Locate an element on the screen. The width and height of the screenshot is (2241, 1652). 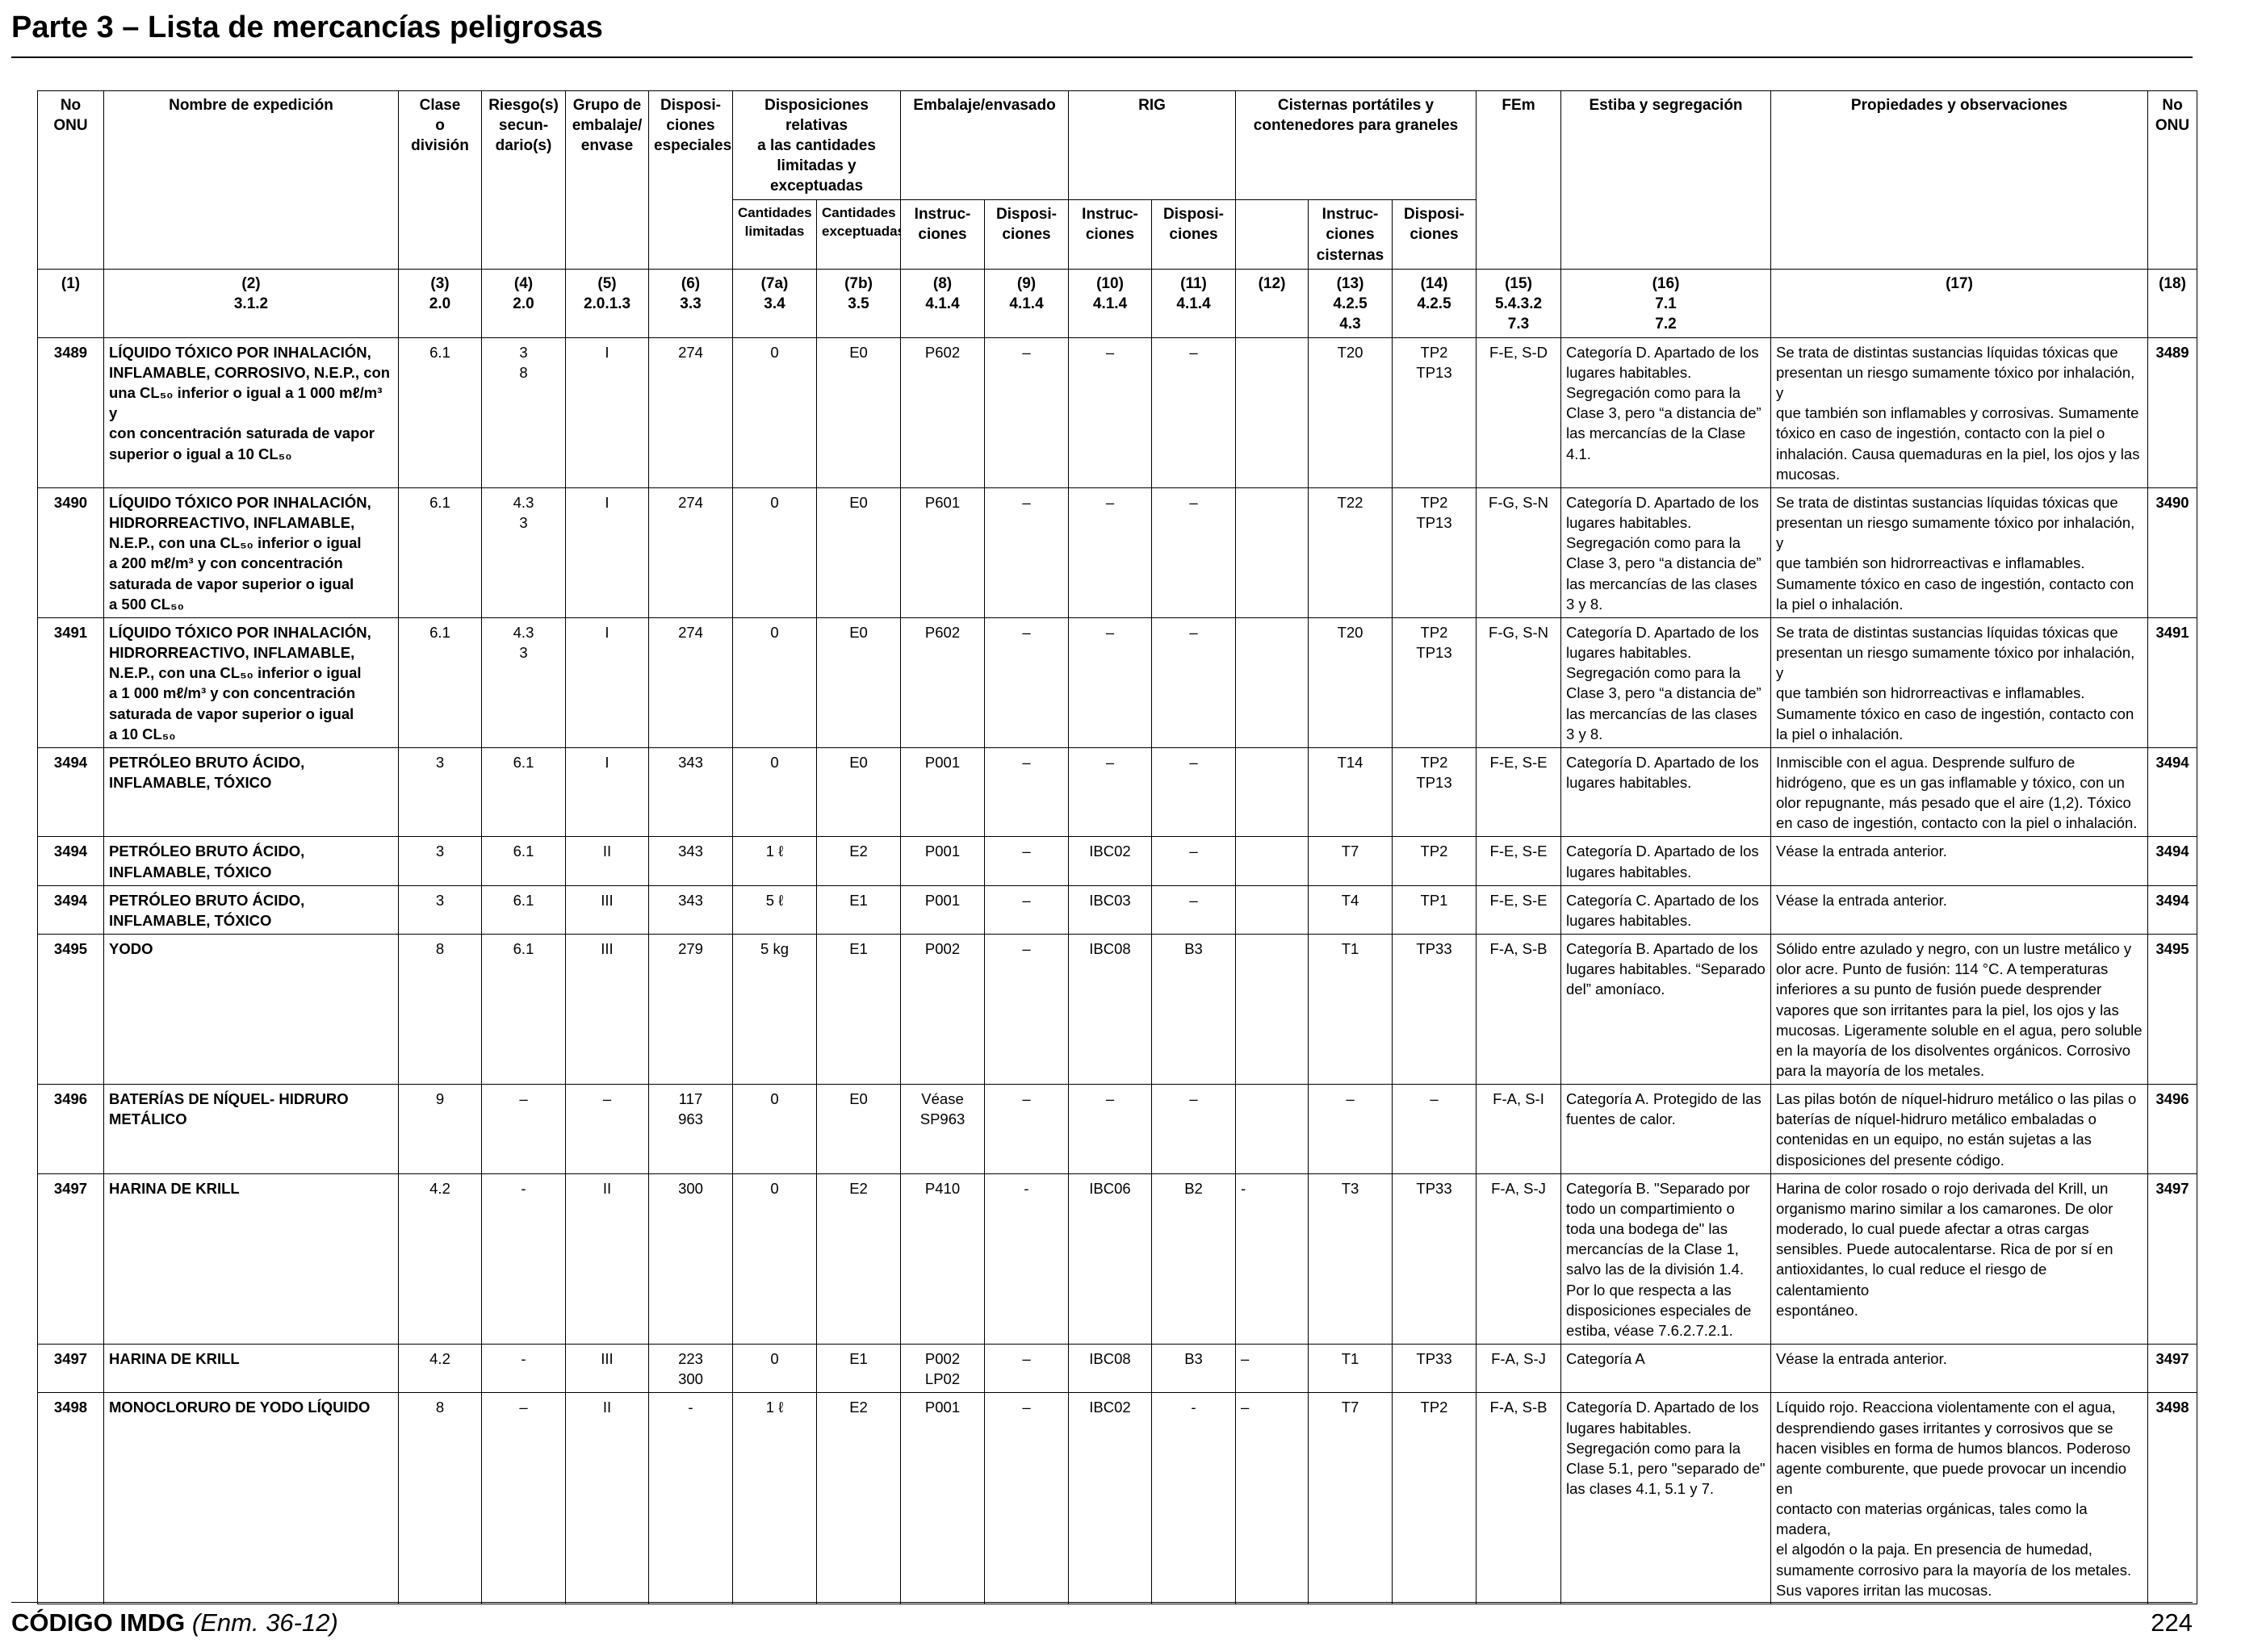
cell-tank-instruction: T1 is located at coordinates (1350, 1009).